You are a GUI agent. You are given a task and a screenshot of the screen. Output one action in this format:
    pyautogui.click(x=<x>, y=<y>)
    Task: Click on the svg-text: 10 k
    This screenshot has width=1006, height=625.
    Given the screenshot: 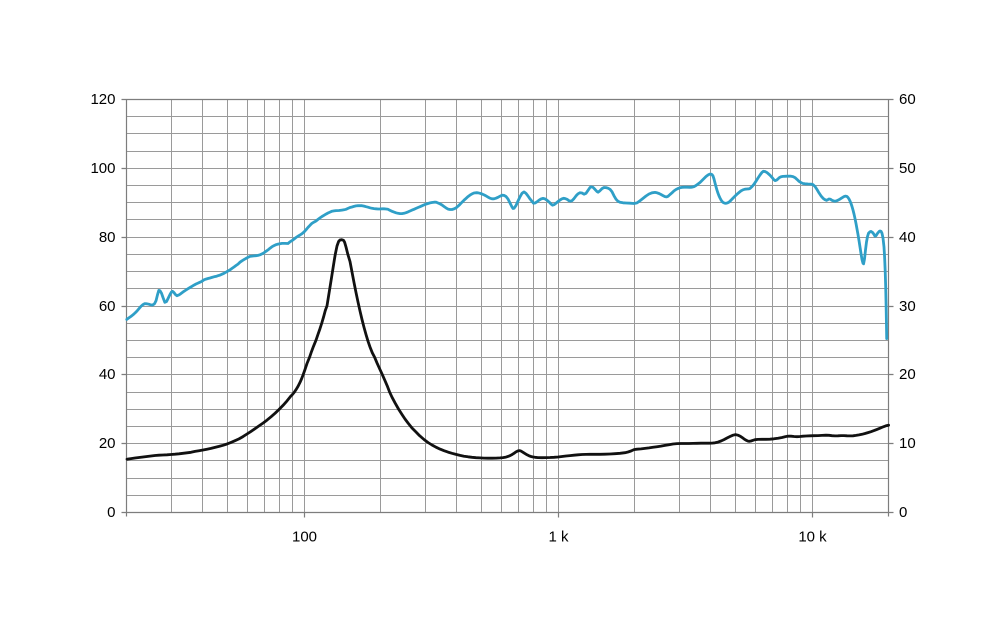 What is the action you would take?
    pyautogui.click(x=812, y=537)
    